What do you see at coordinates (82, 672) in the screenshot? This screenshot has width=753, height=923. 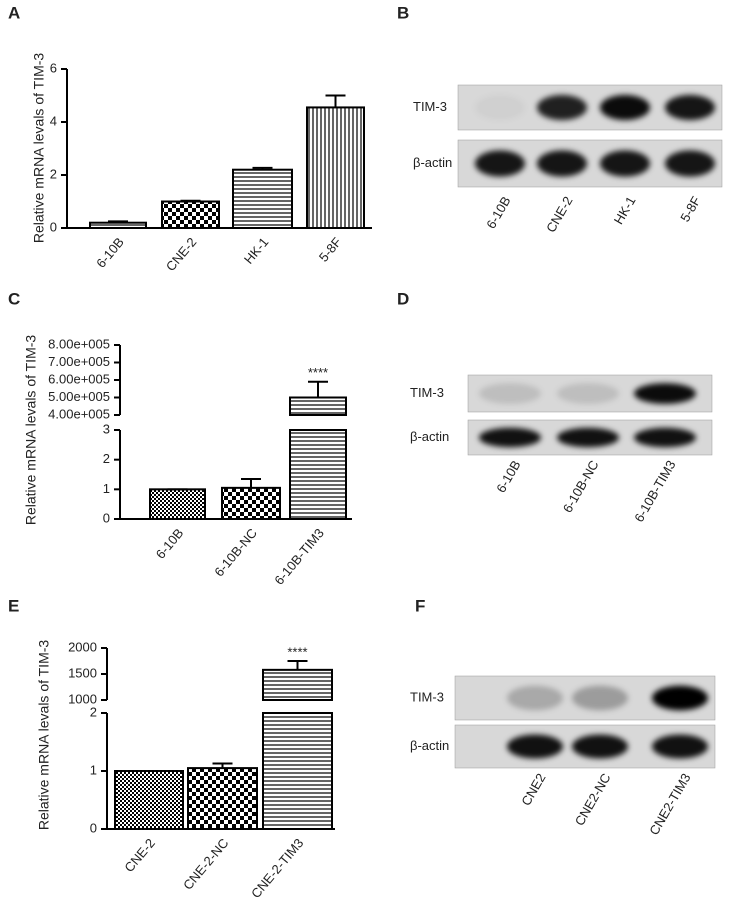 I see `y-tick-label: 1500` at bounding box center [82, 672].